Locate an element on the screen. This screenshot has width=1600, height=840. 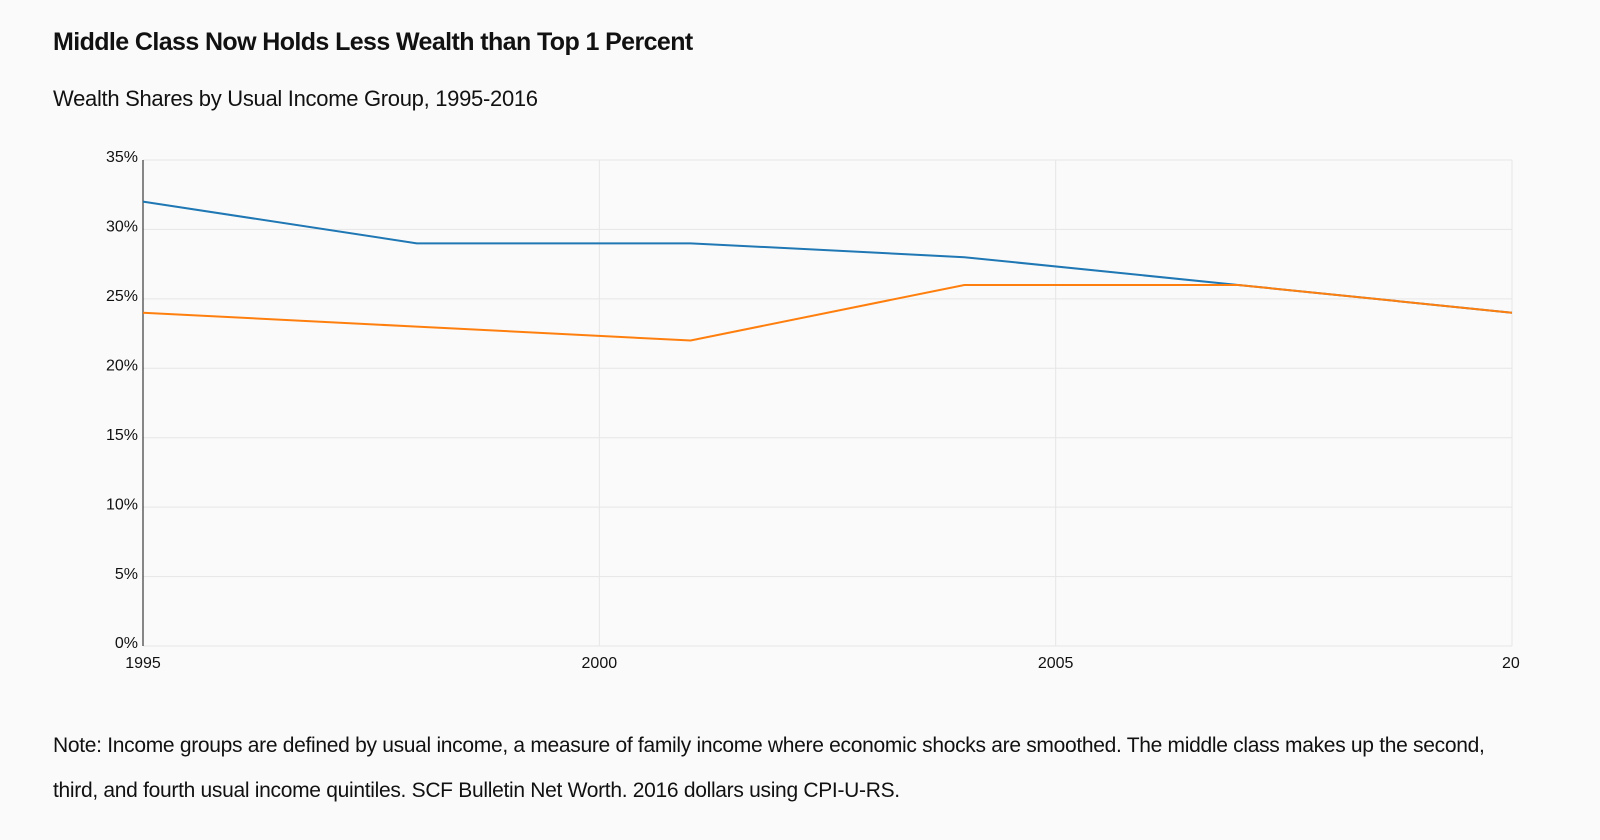
y-tick-label: 10% is located at coordinates (122, 504).